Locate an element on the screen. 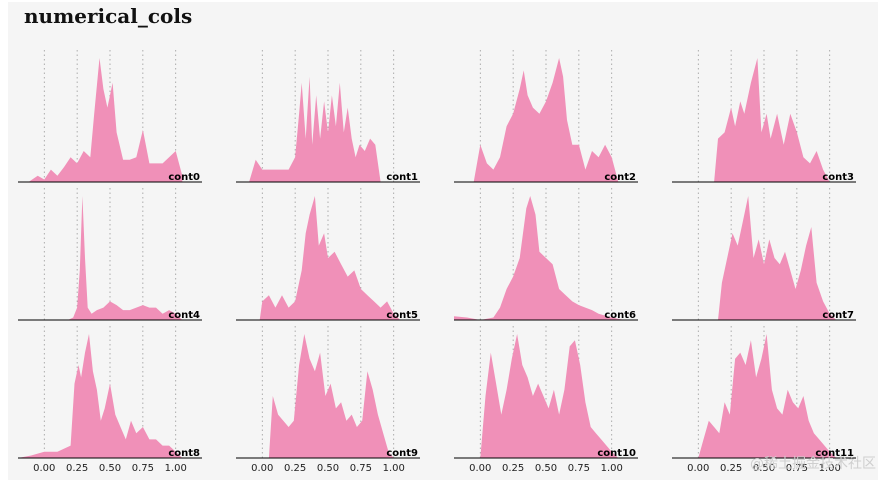 The width and height of the screenshot is (884, 483). density-area-cont9 is located at coordinates (331, 396).